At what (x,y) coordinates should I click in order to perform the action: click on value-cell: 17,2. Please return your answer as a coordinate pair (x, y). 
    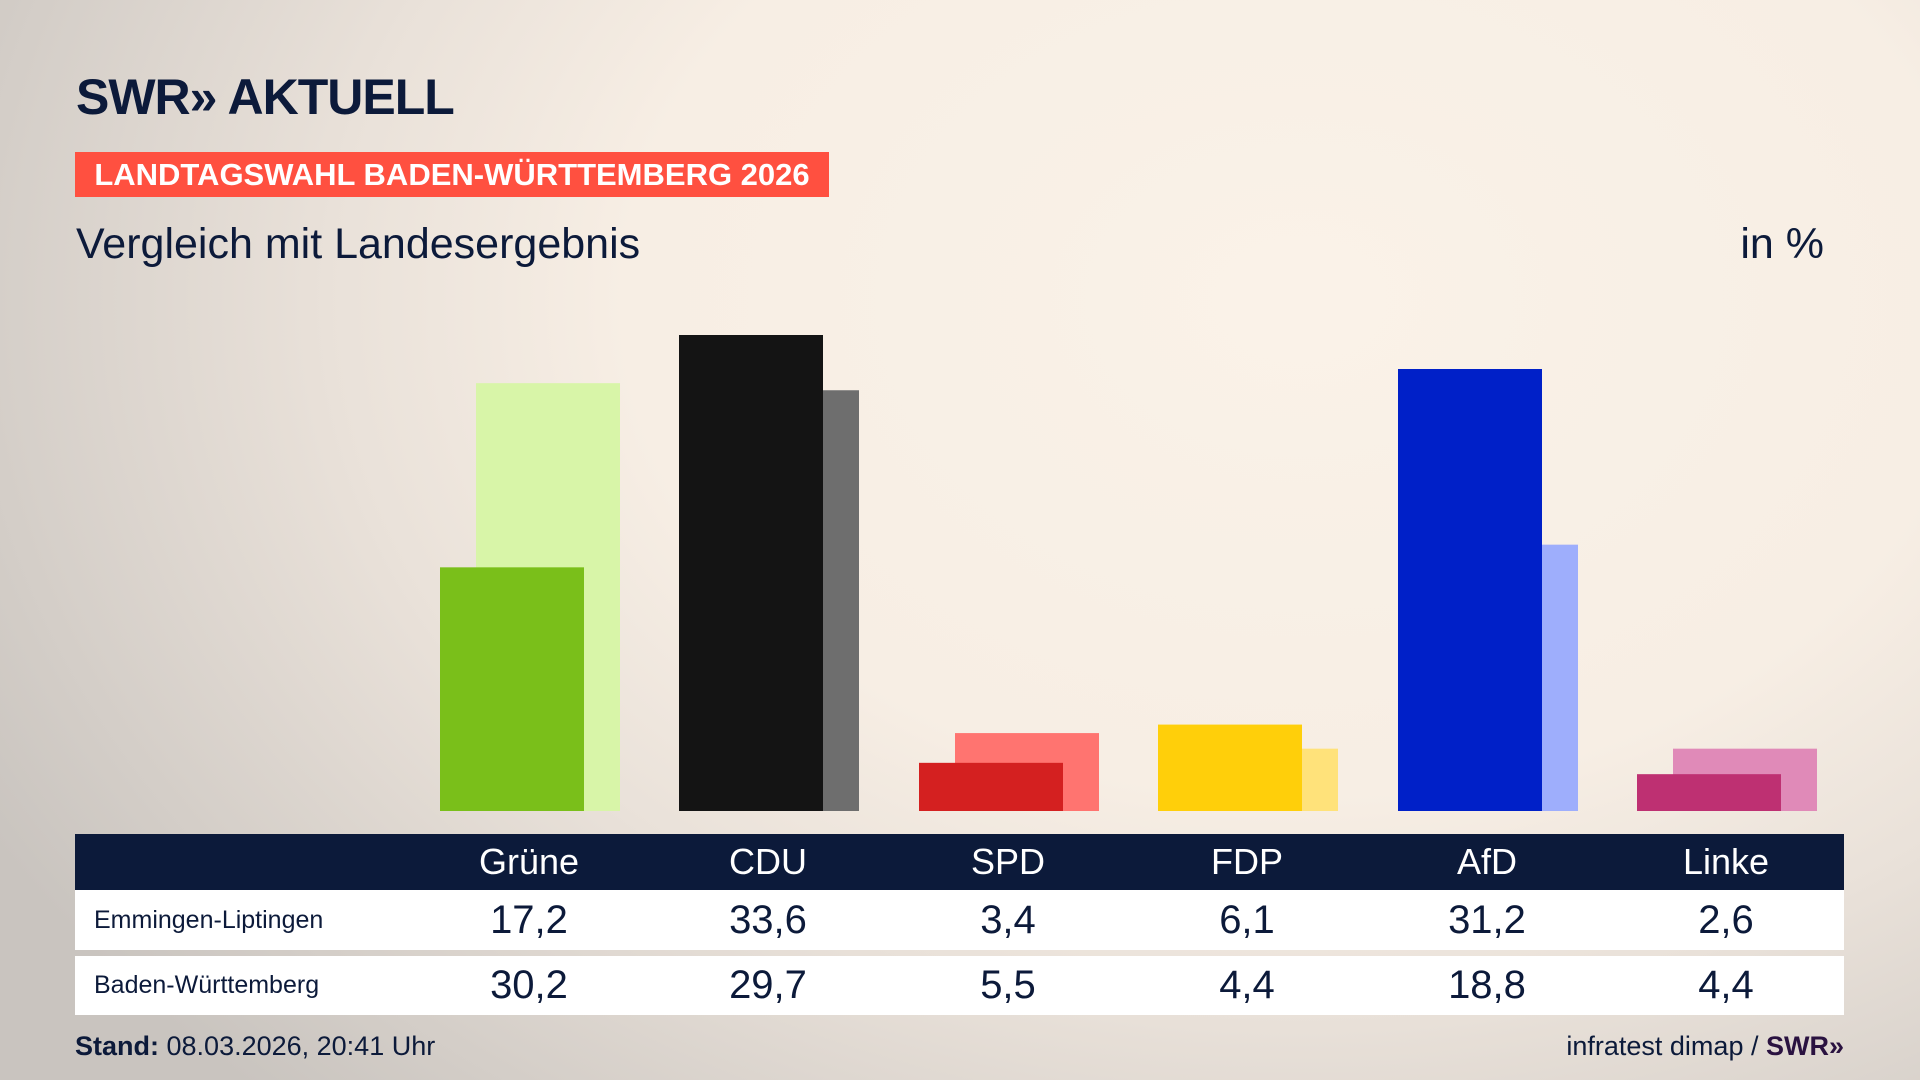
    Looking at the image, I should click on (529, 919).